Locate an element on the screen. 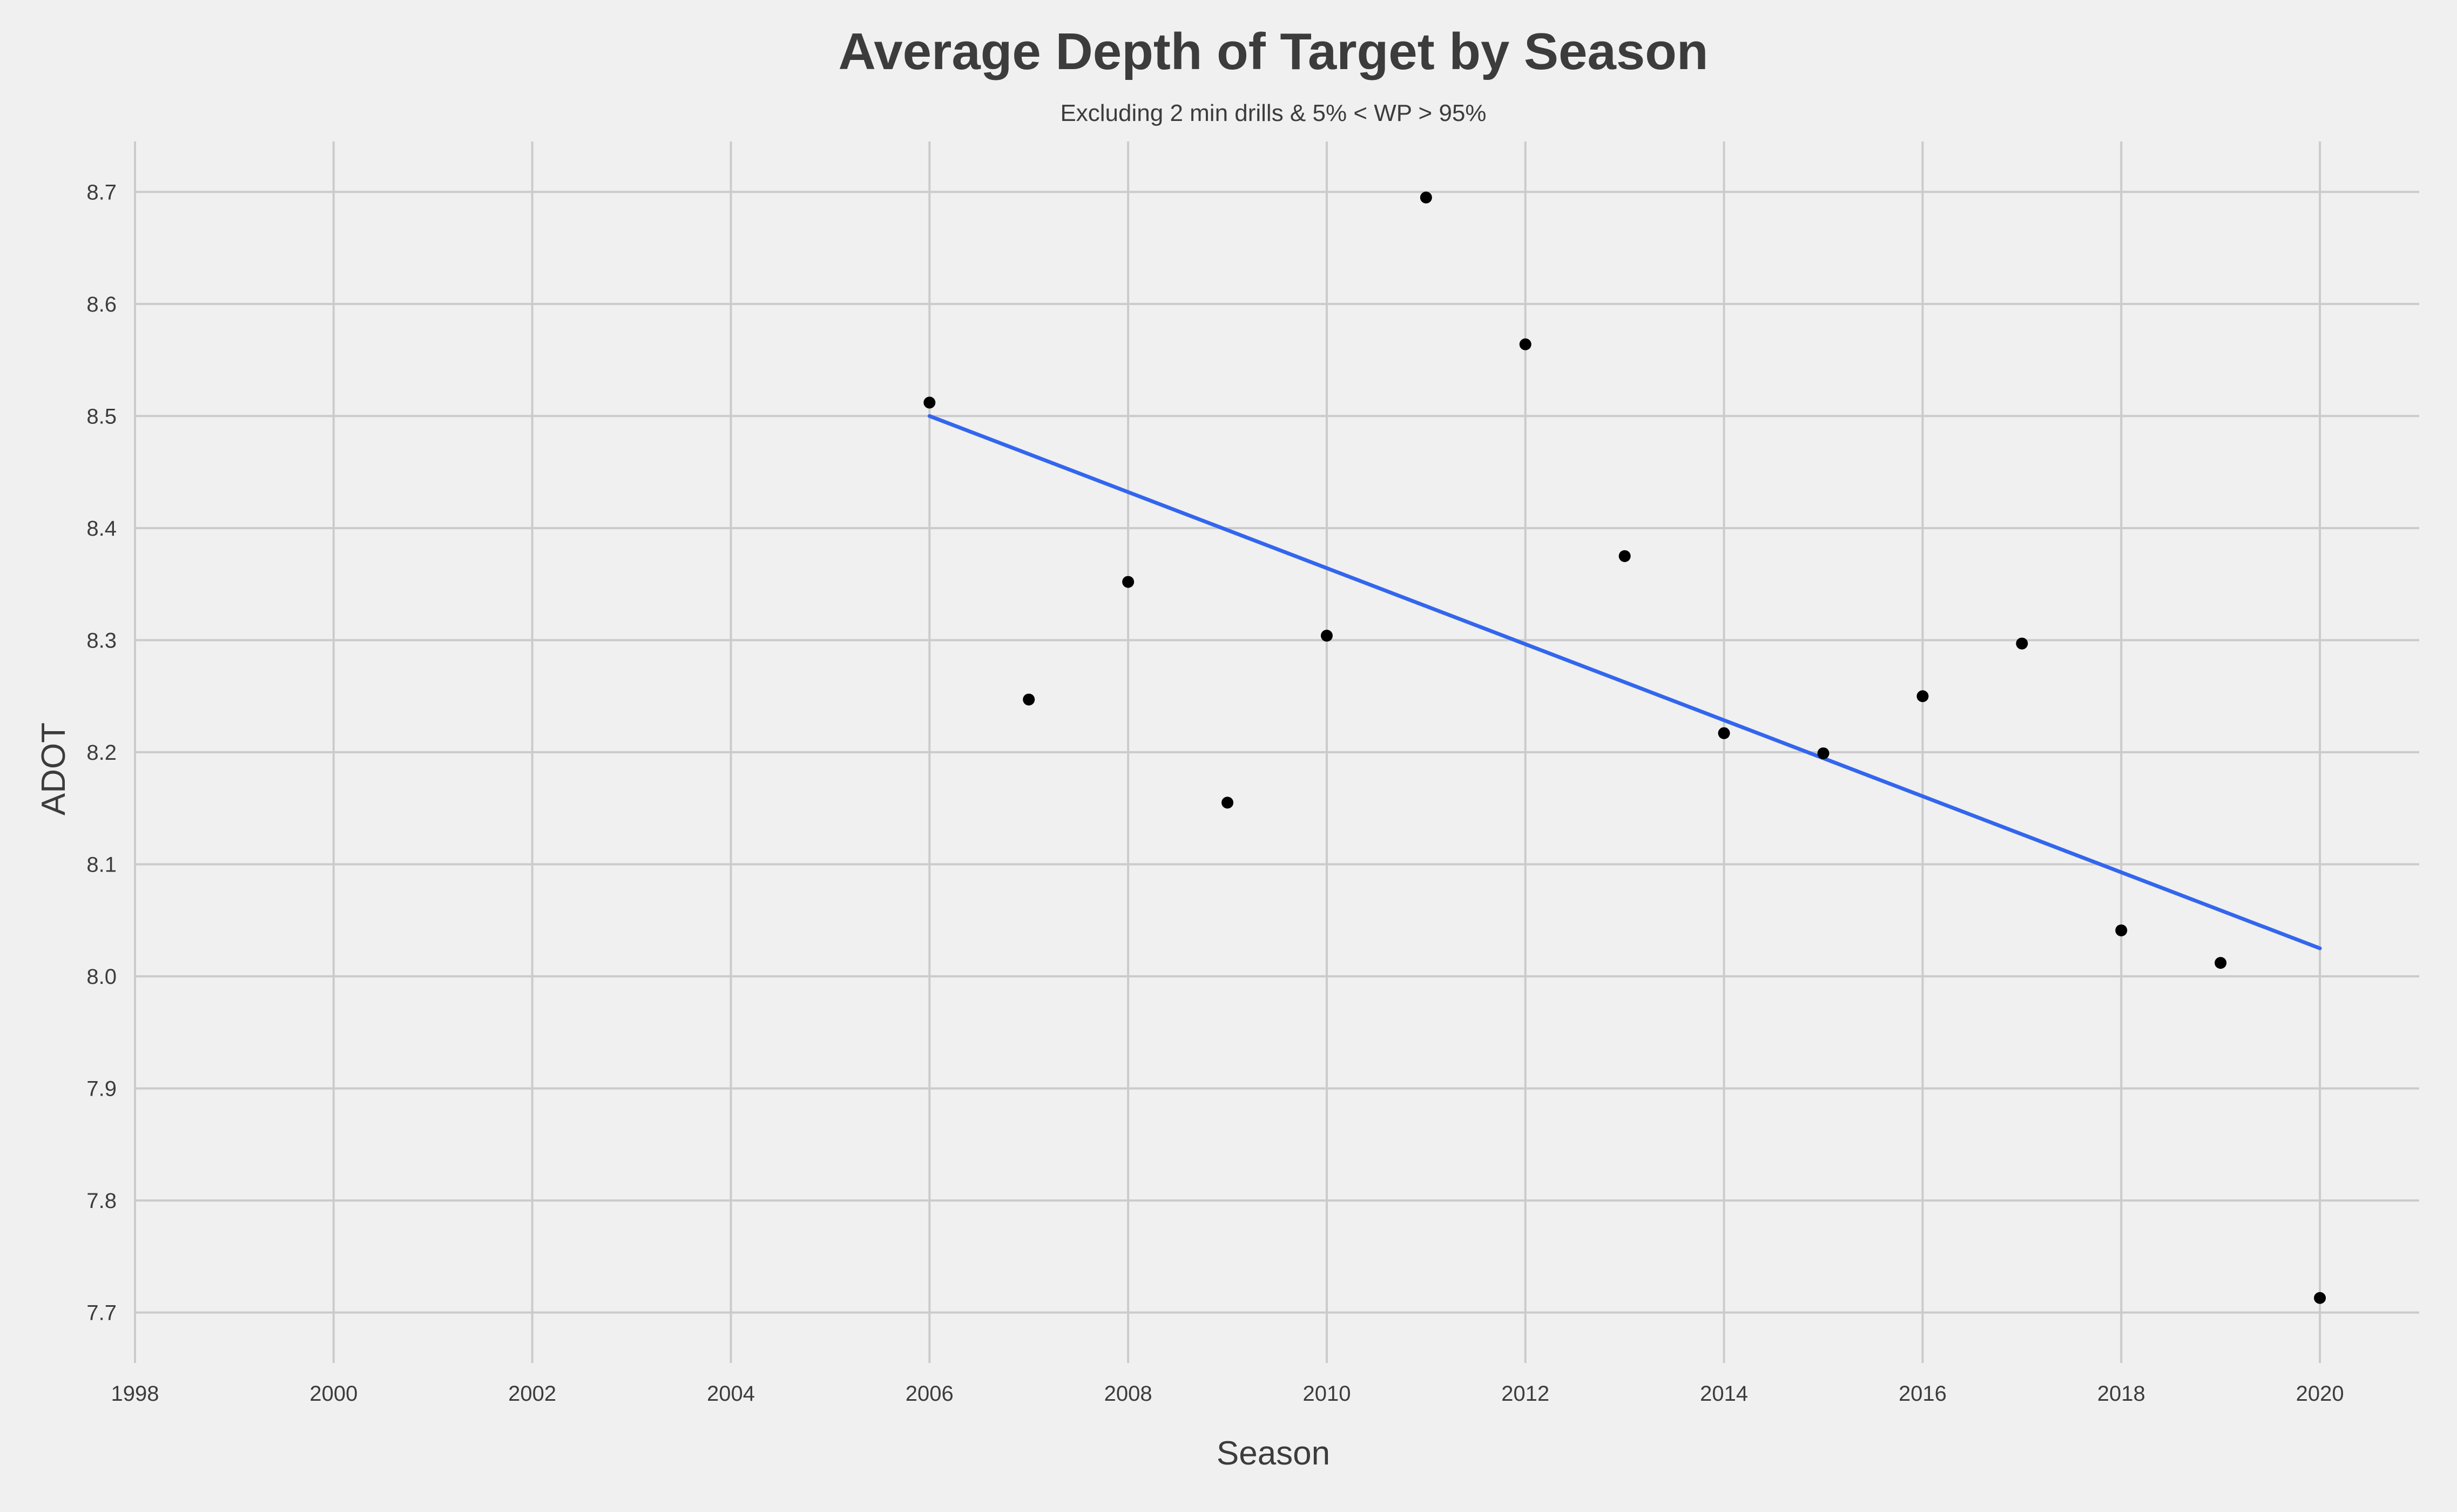 The image size is (2457, 1512). x-axis-label: Season is located at coordinates (1274, 1453).